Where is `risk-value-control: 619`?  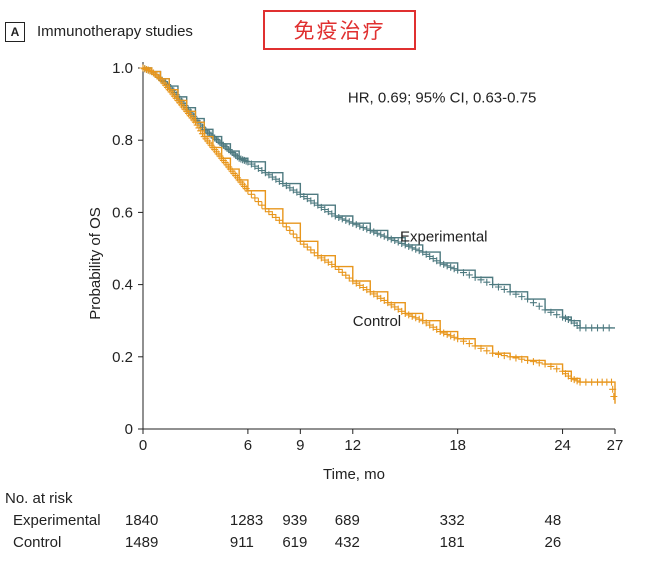 risk-value-control: 619 is located at coordinates (295, 542).